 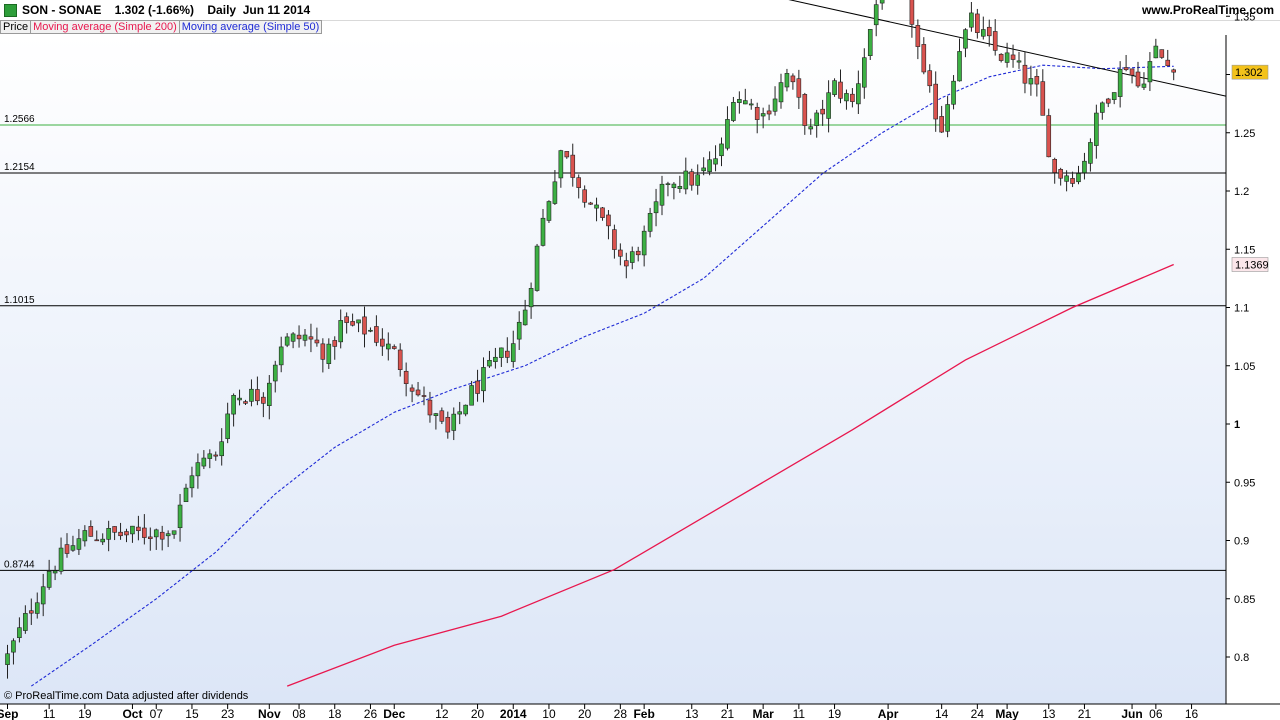 I want to click on x-tick-label-32: 16, so click(x=1192, y=713).